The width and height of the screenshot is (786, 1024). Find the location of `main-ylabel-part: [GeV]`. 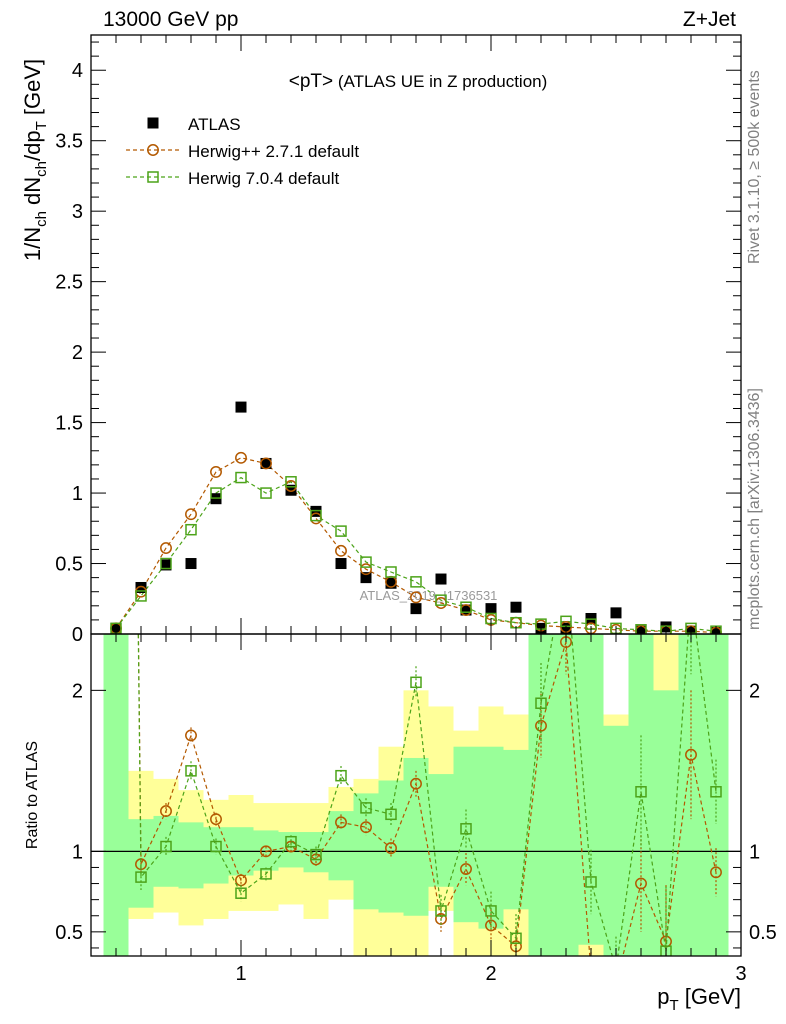

main-ylabel-part: [GeV] is located at coordinates (32, 90).